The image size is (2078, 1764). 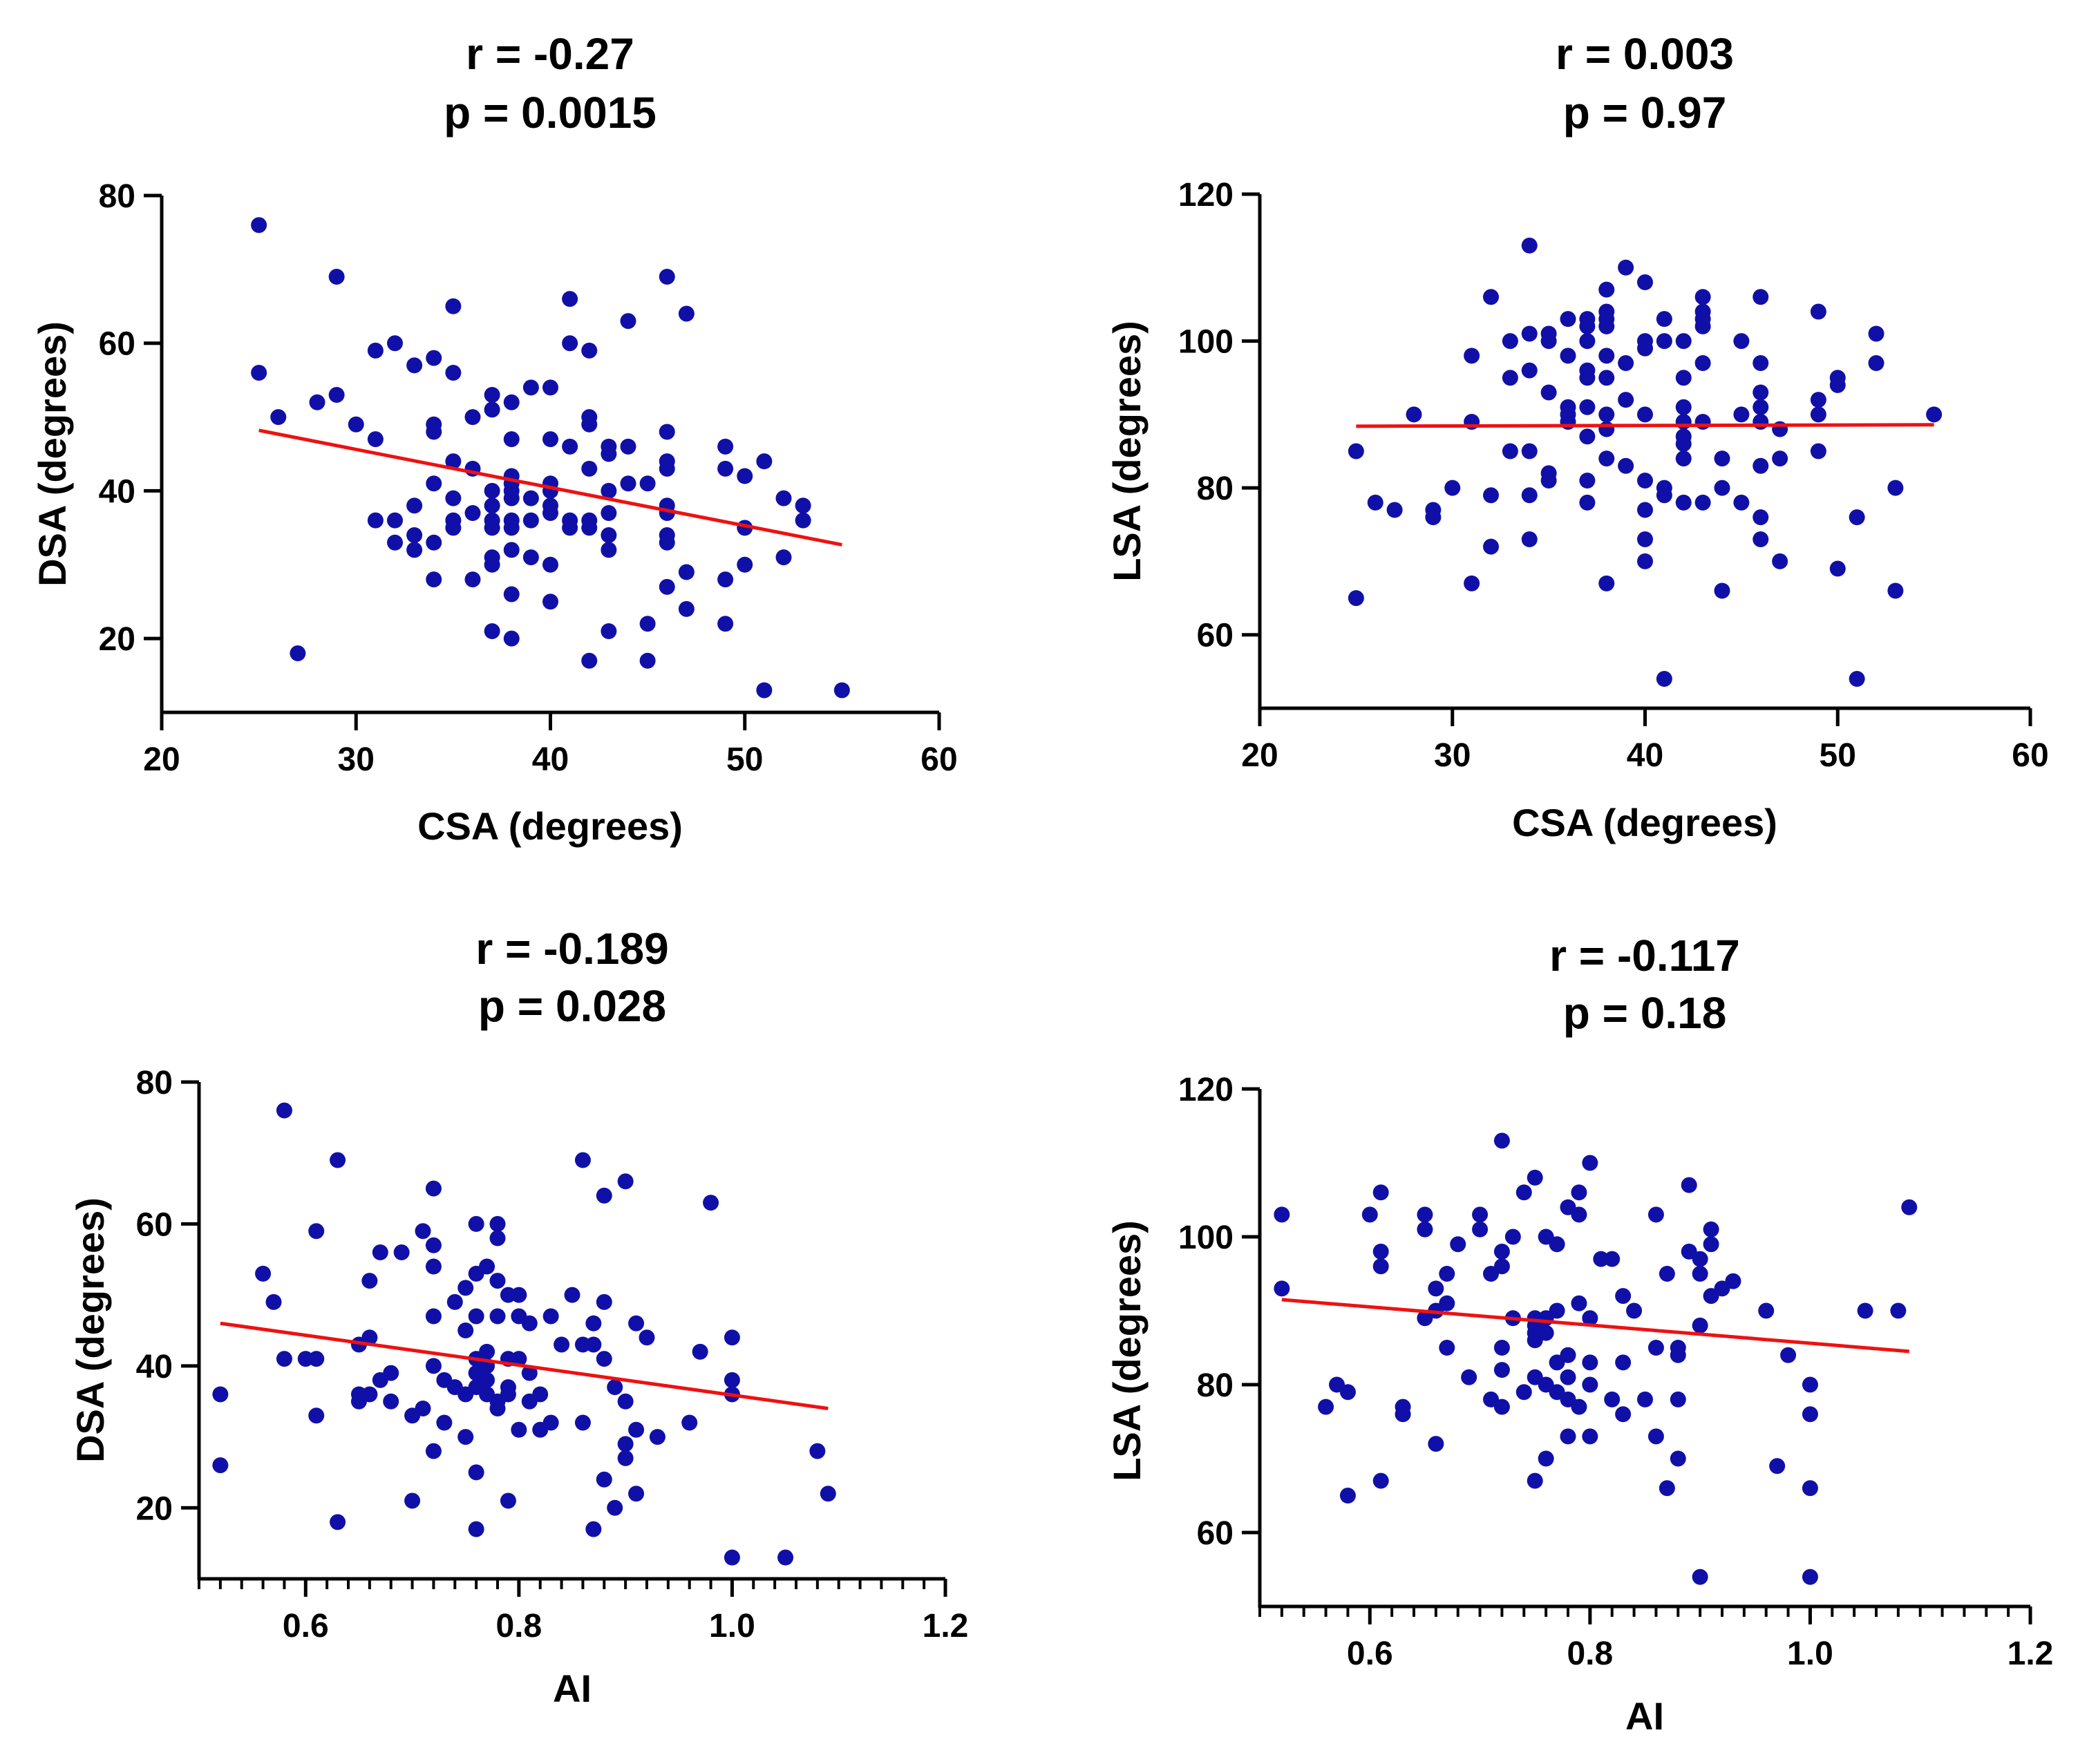 What do you see at coordinates (1645, 1013) in the screenshot?
I see `panel-title-p: p = 0.18` at bounding box center [1645, 1013].